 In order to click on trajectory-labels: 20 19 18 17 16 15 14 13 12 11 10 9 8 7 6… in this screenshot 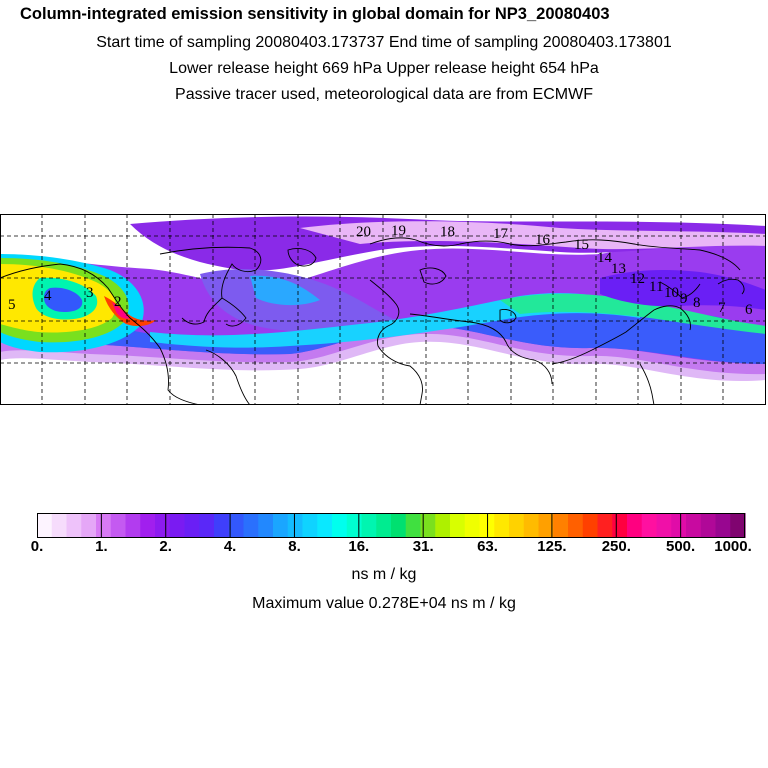, I will do `click(380, 270)`.